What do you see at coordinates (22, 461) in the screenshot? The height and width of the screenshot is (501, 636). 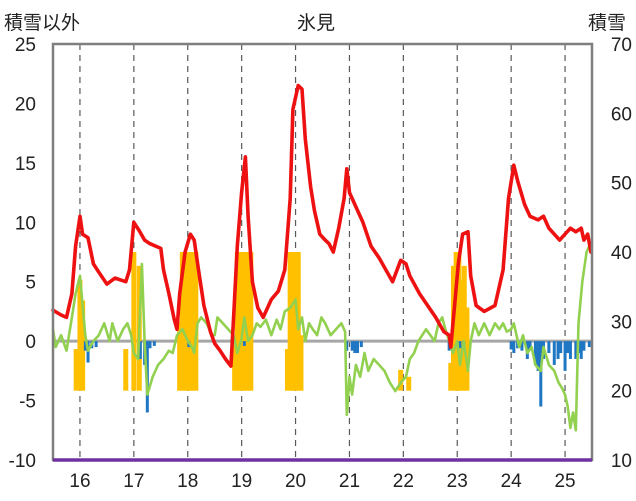 I see `left-tick-label: -10` at bounding box center [22, 461].